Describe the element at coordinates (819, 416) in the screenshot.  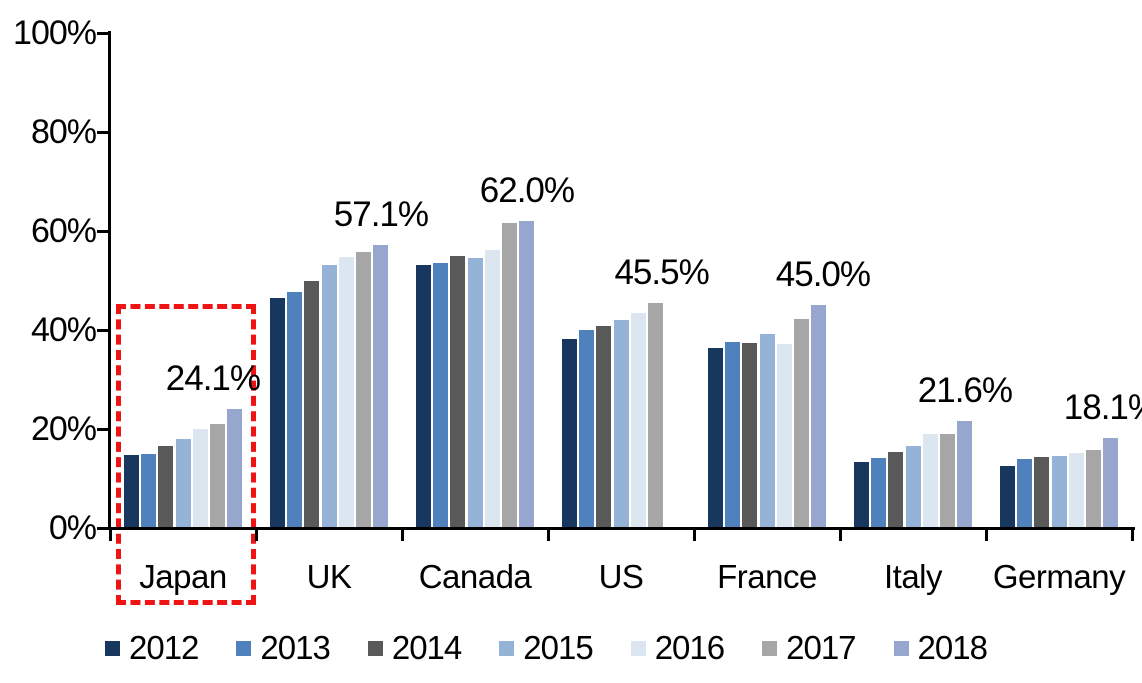
I see `bar-2018-france` at that location.